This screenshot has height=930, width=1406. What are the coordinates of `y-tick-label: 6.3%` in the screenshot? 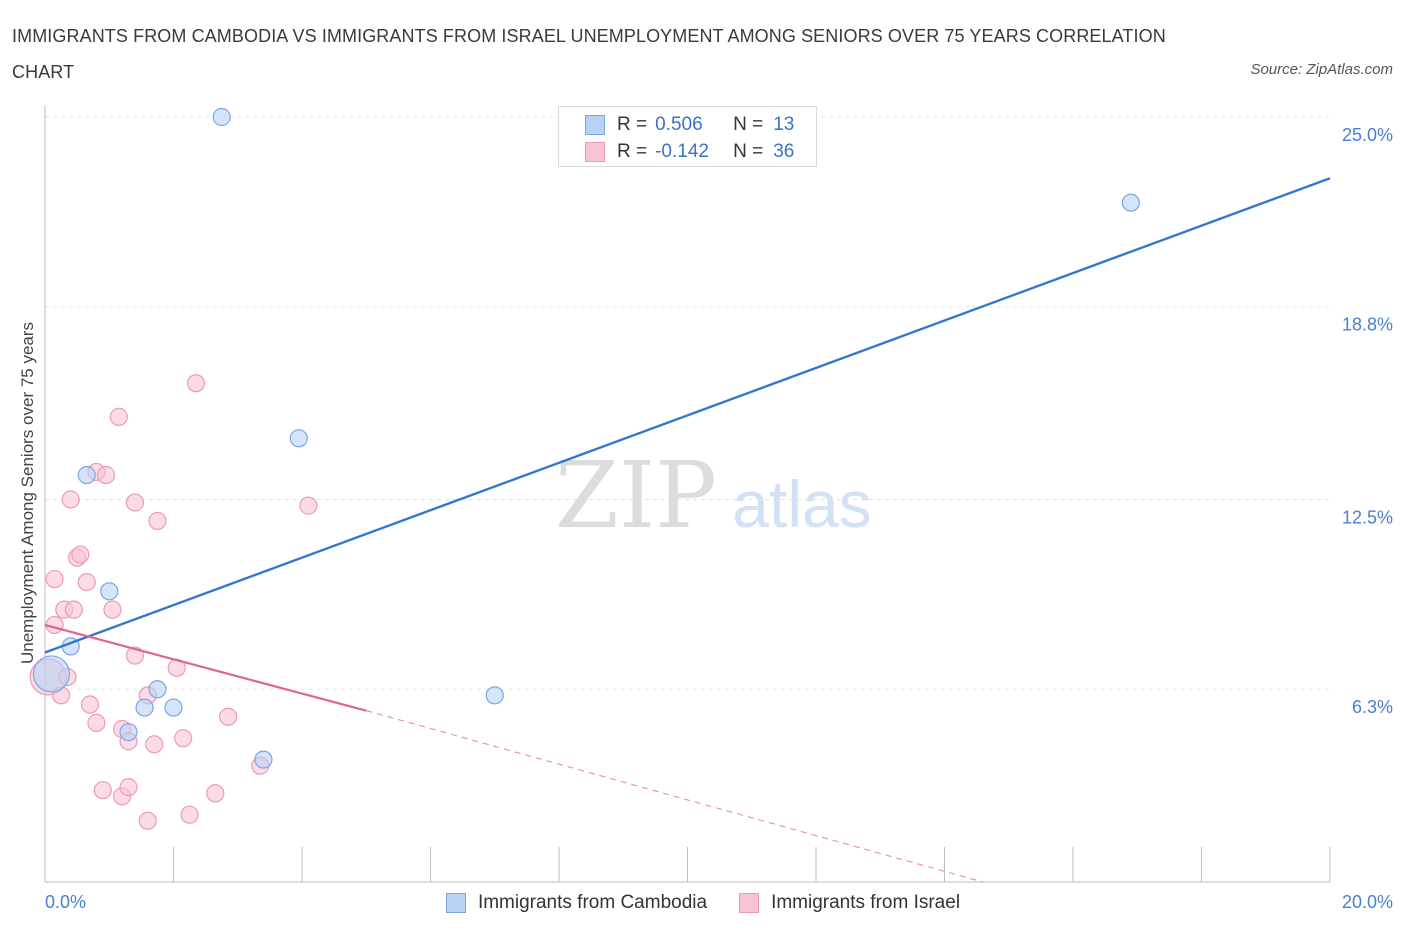 It's located at (1372, 707).